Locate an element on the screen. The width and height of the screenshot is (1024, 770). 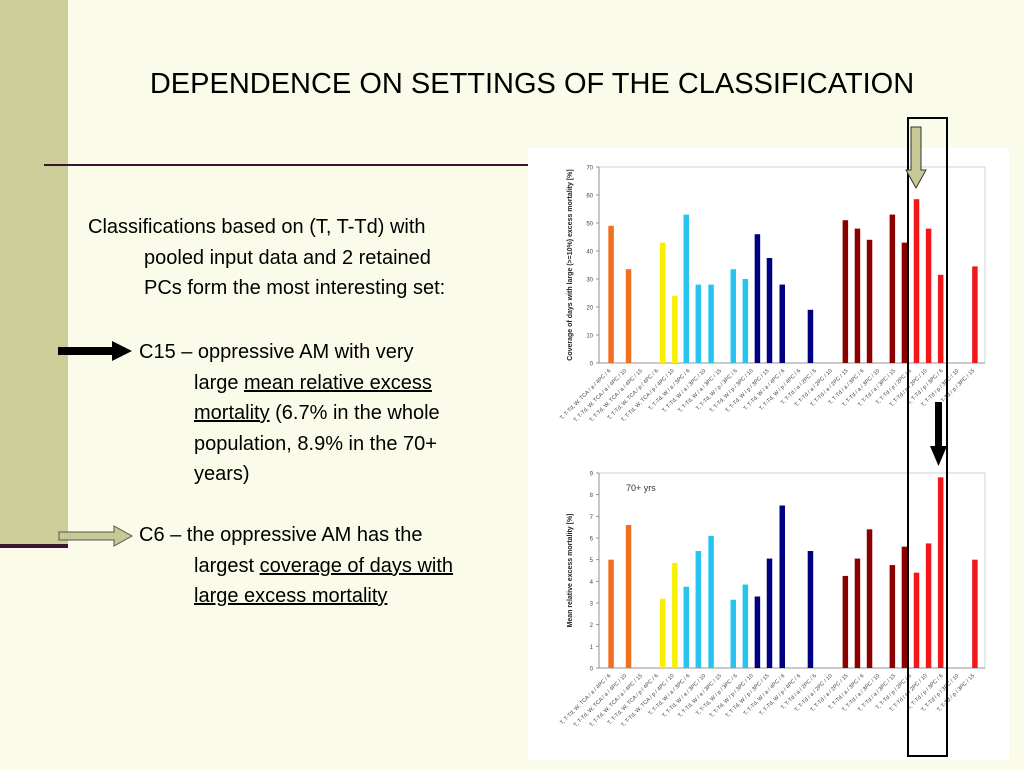
black-arrow-icon is located at coordinates (95, 351).